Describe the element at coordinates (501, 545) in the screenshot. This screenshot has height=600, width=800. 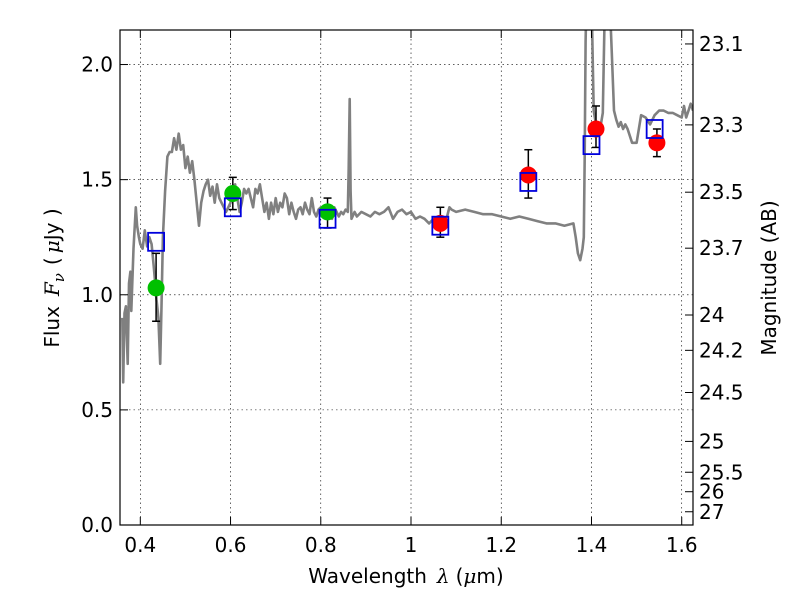
I see `x-tick-label: 1.2` at that location.